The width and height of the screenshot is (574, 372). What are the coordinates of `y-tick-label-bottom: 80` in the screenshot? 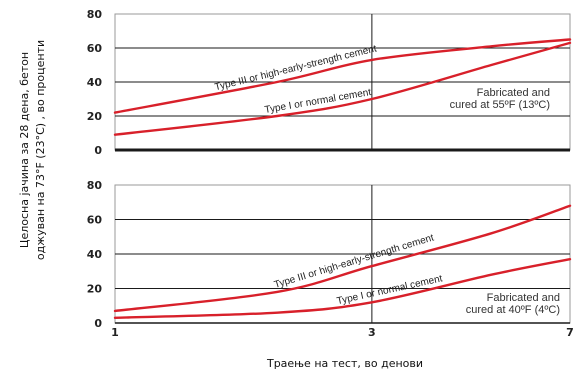 It's located at (95, 185).